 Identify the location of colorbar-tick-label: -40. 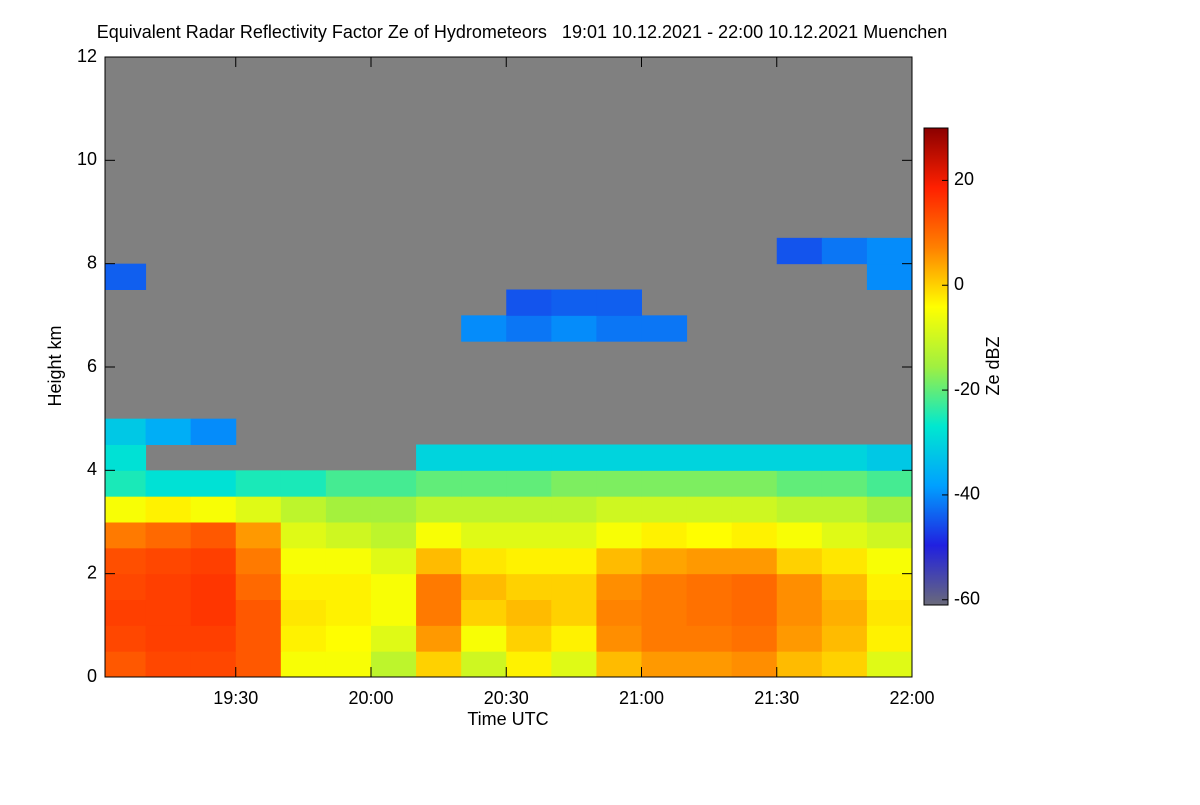
(967, 494).